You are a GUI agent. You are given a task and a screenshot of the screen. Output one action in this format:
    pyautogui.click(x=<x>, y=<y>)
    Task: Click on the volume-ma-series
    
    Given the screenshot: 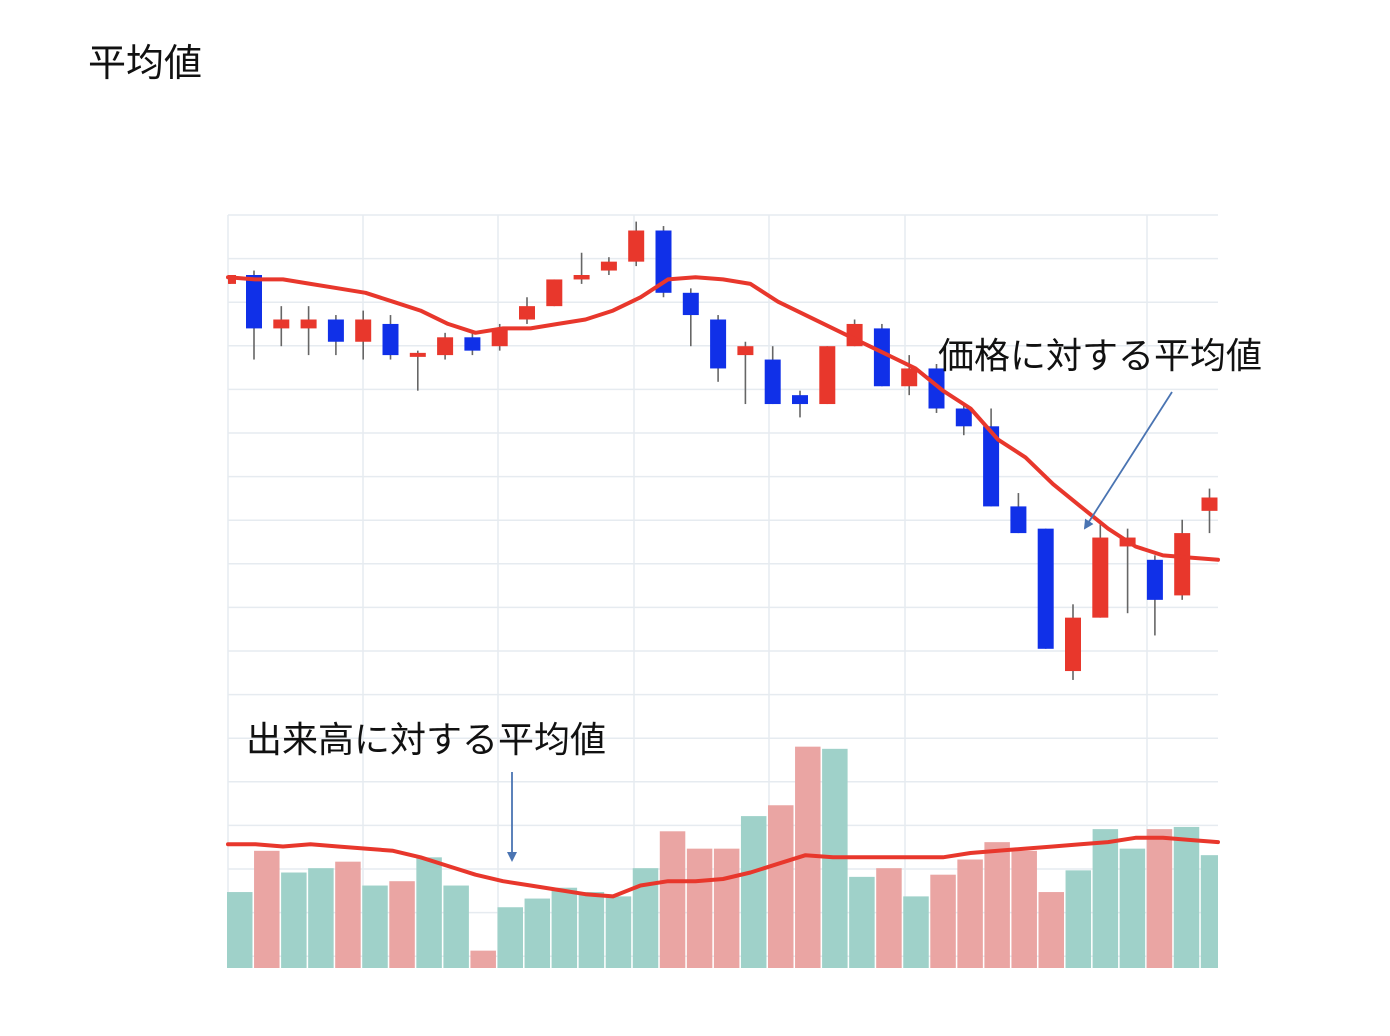 What is the action you would take?
    pyautogui.click(x=723, y=867)
    